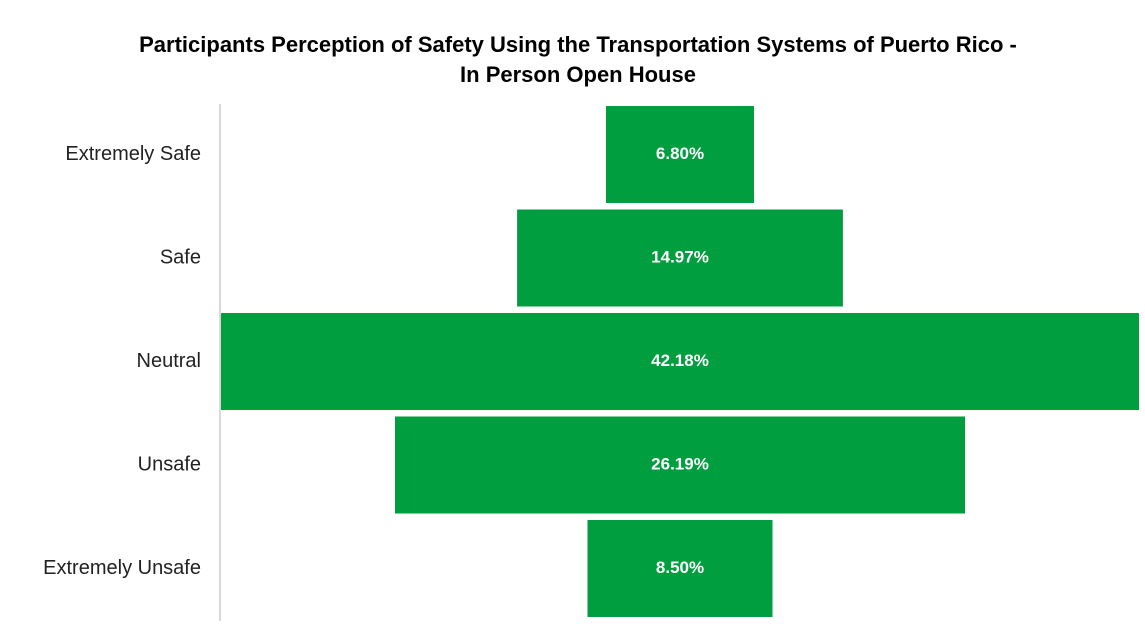  Describe the element at coordinates (169, 464) in the screenshot. I see `category-label: Unsafe` at that location.